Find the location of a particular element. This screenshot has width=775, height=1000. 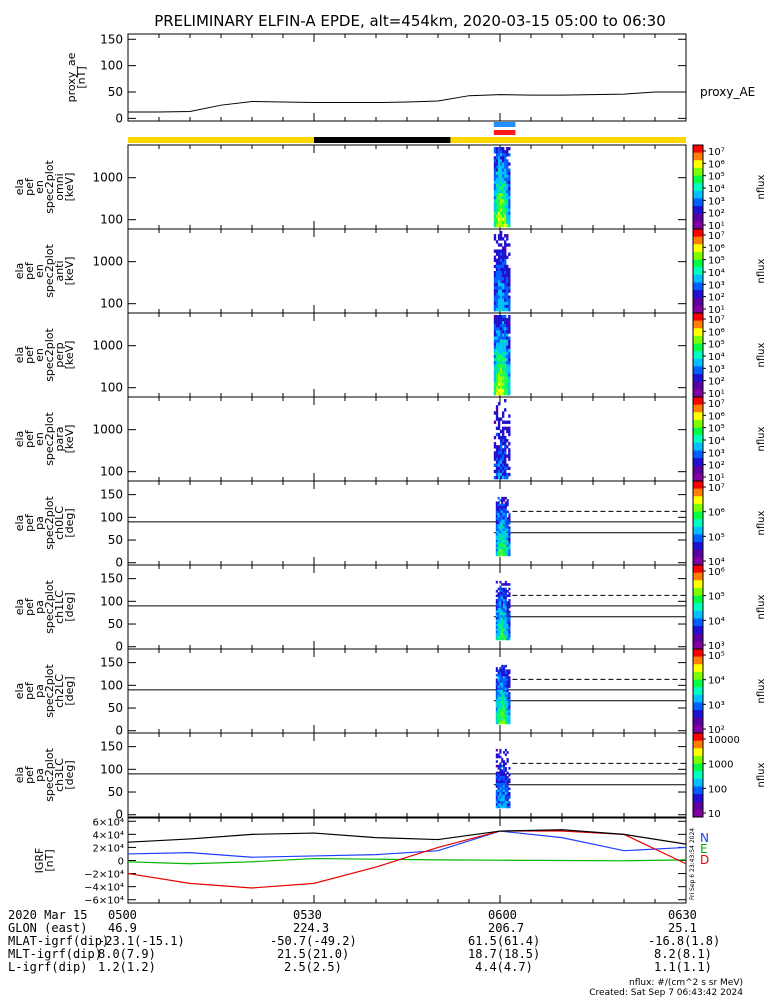

footer-v0-2: 0600 is located at coordinates (502, 915).